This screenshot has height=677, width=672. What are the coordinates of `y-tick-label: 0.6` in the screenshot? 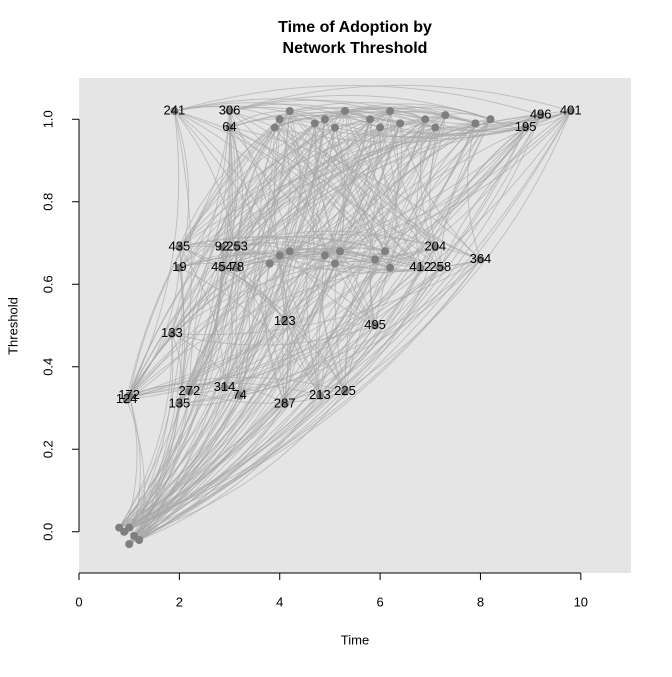 It's located at (47, 284).